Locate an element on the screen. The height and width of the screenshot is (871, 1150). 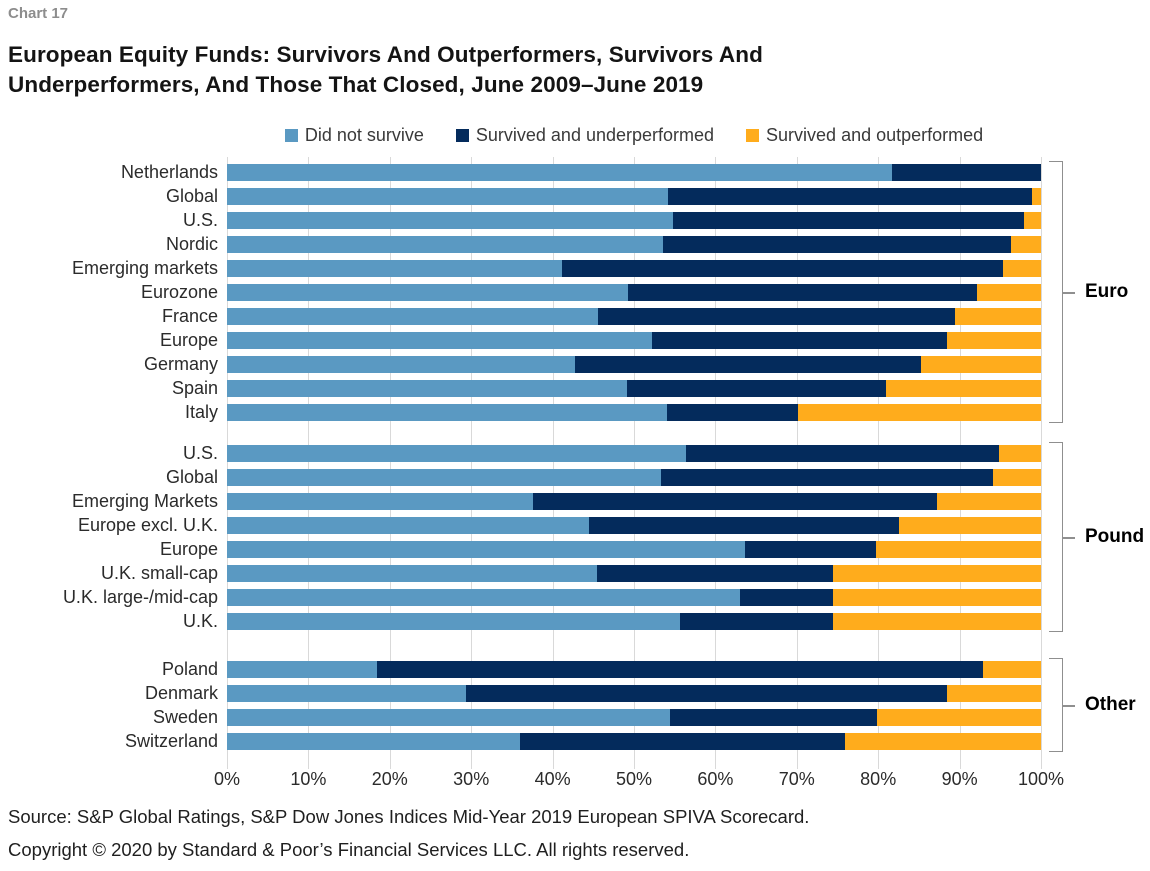
x-axis-tick: 10% is located at coordinates (308, 779).